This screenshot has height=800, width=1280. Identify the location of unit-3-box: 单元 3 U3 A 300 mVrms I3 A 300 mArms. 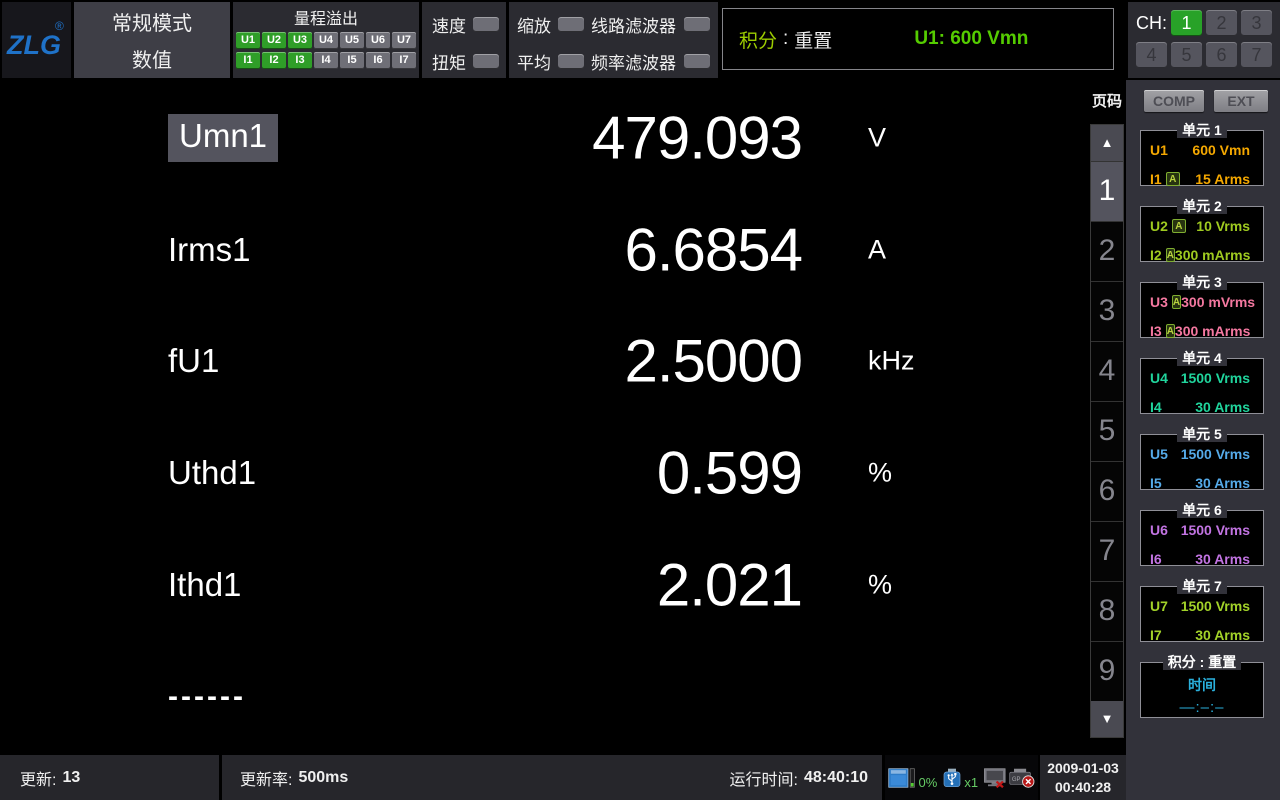
(1202, 306).